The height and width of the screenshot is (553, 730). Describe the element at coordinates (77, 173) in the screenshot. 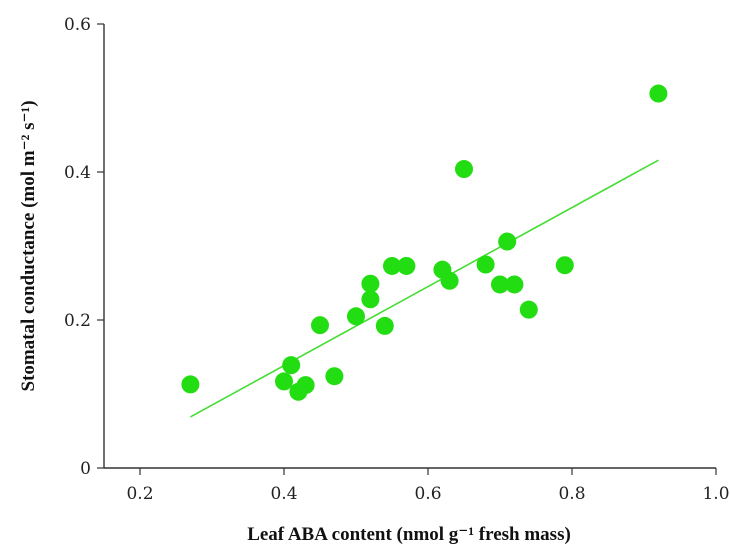

I see `y-tick-label: 0.4` at that location.